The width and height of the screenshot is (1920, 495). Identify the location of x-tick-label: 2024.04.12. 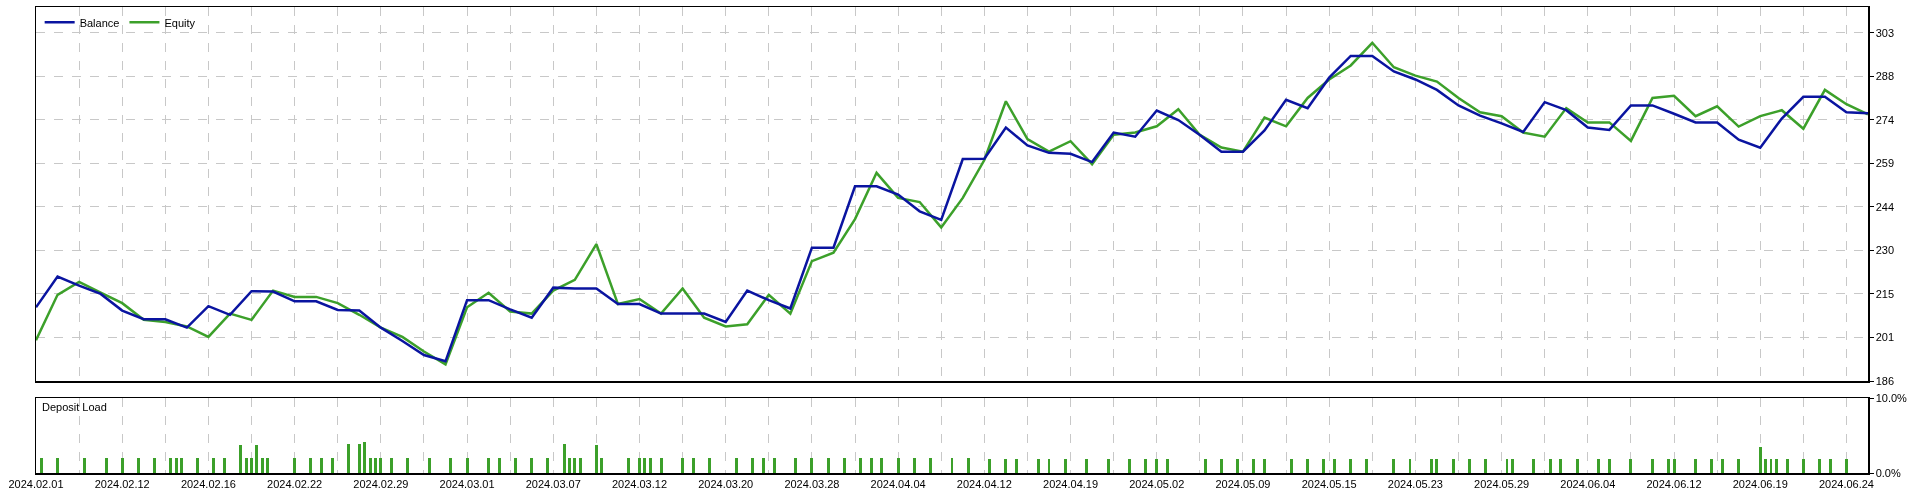
(984, 483).